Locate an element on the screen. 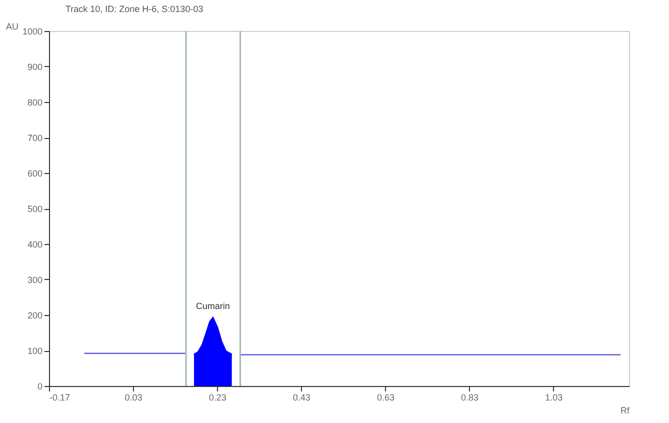  y-tick-label: 800 is located at coordinates (34, 103).